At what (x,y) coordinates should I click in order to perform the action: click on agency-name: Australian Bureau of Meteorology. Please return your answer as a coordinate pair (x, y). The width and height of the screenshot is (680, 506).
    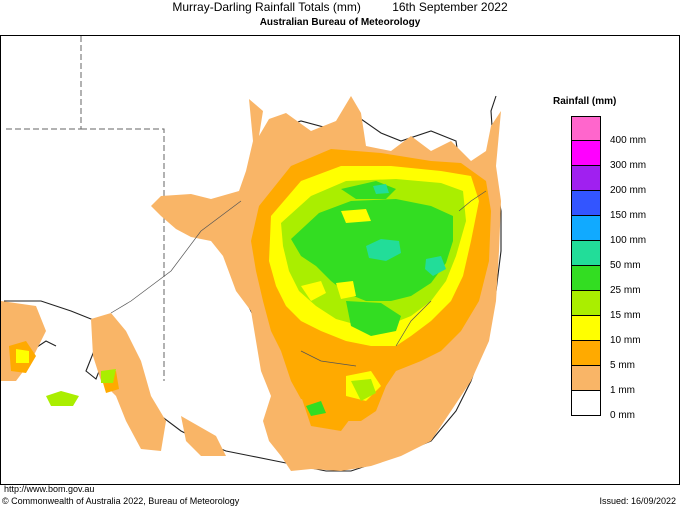
    Looking at the image, I should click on (340, 22).